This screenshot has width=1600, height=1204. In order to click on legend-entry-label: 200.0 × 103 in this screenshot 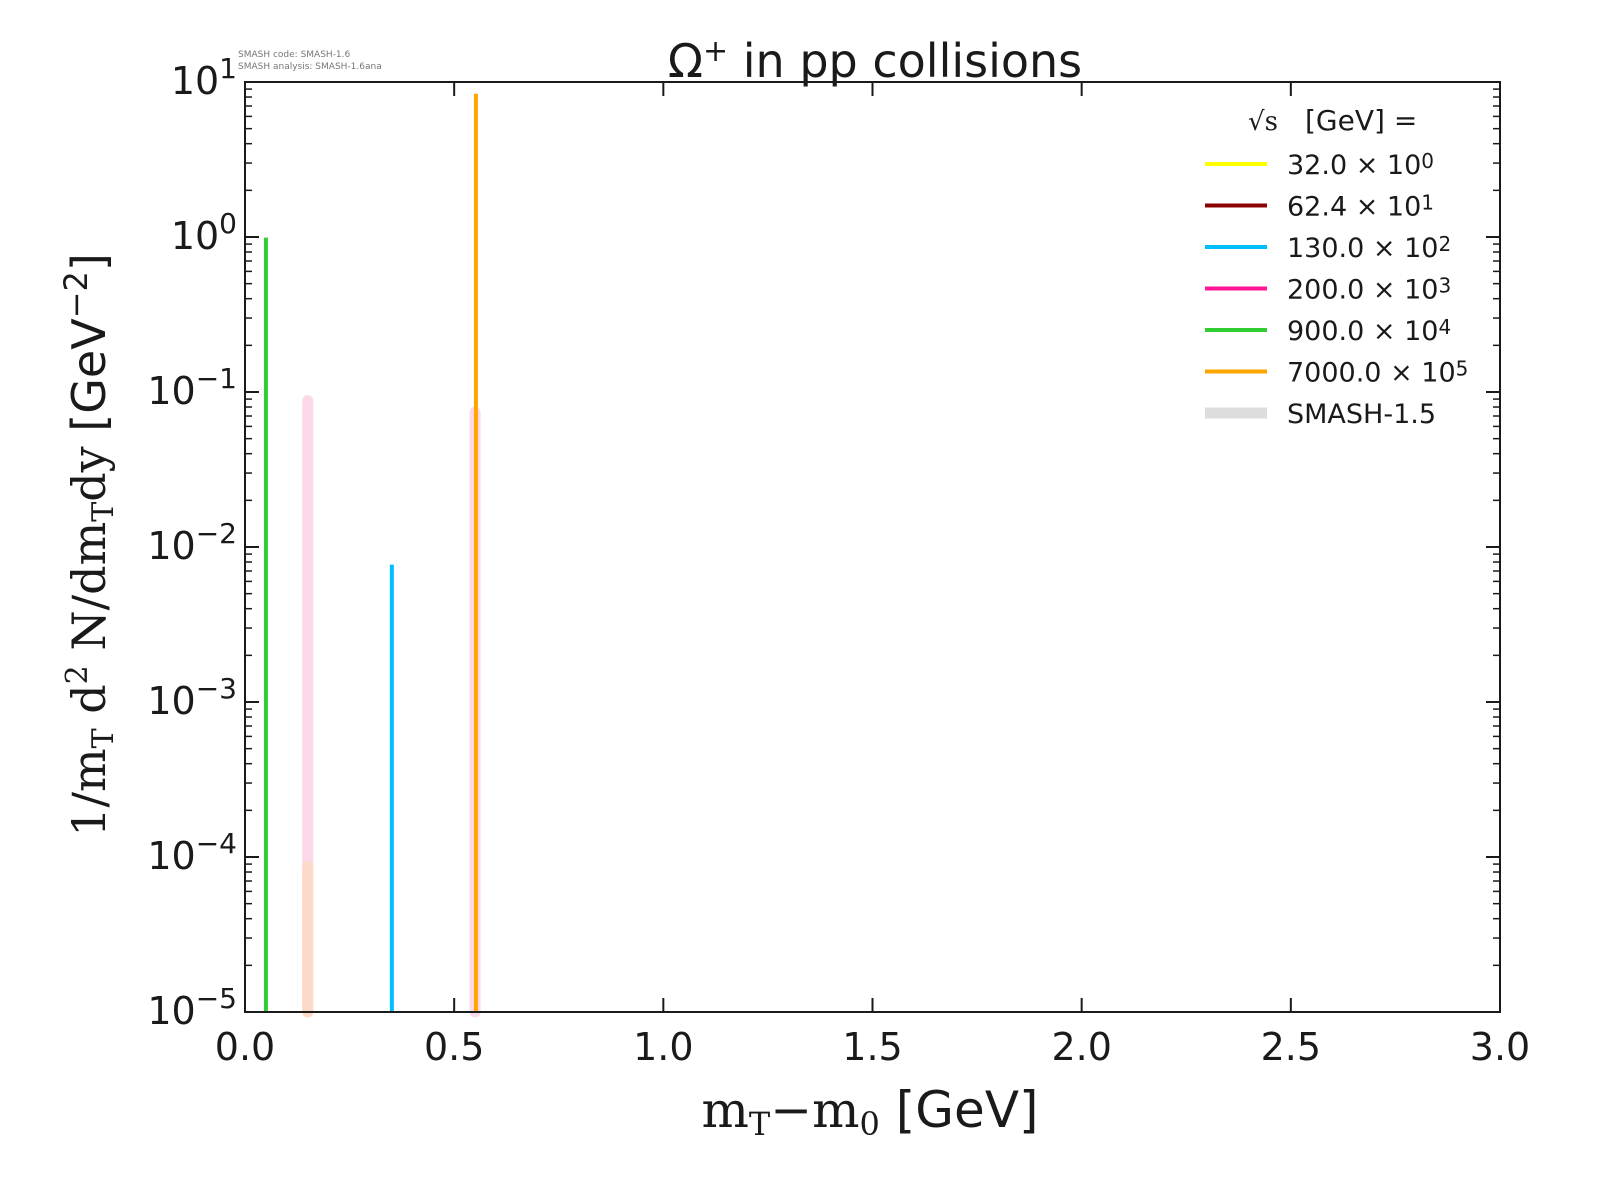, I will do `click(1369, 290)`.